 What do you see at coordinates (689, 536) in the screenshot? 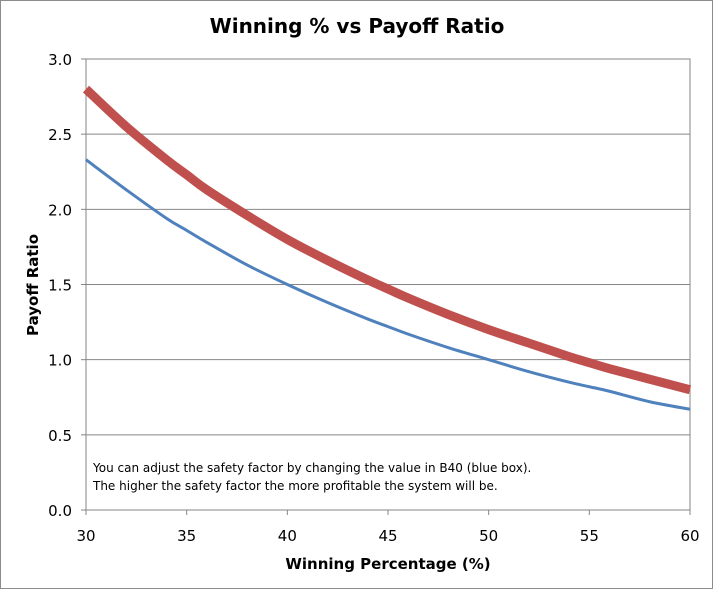
I see `x-tick-label-6: 60` at bounding box center [689, 536].